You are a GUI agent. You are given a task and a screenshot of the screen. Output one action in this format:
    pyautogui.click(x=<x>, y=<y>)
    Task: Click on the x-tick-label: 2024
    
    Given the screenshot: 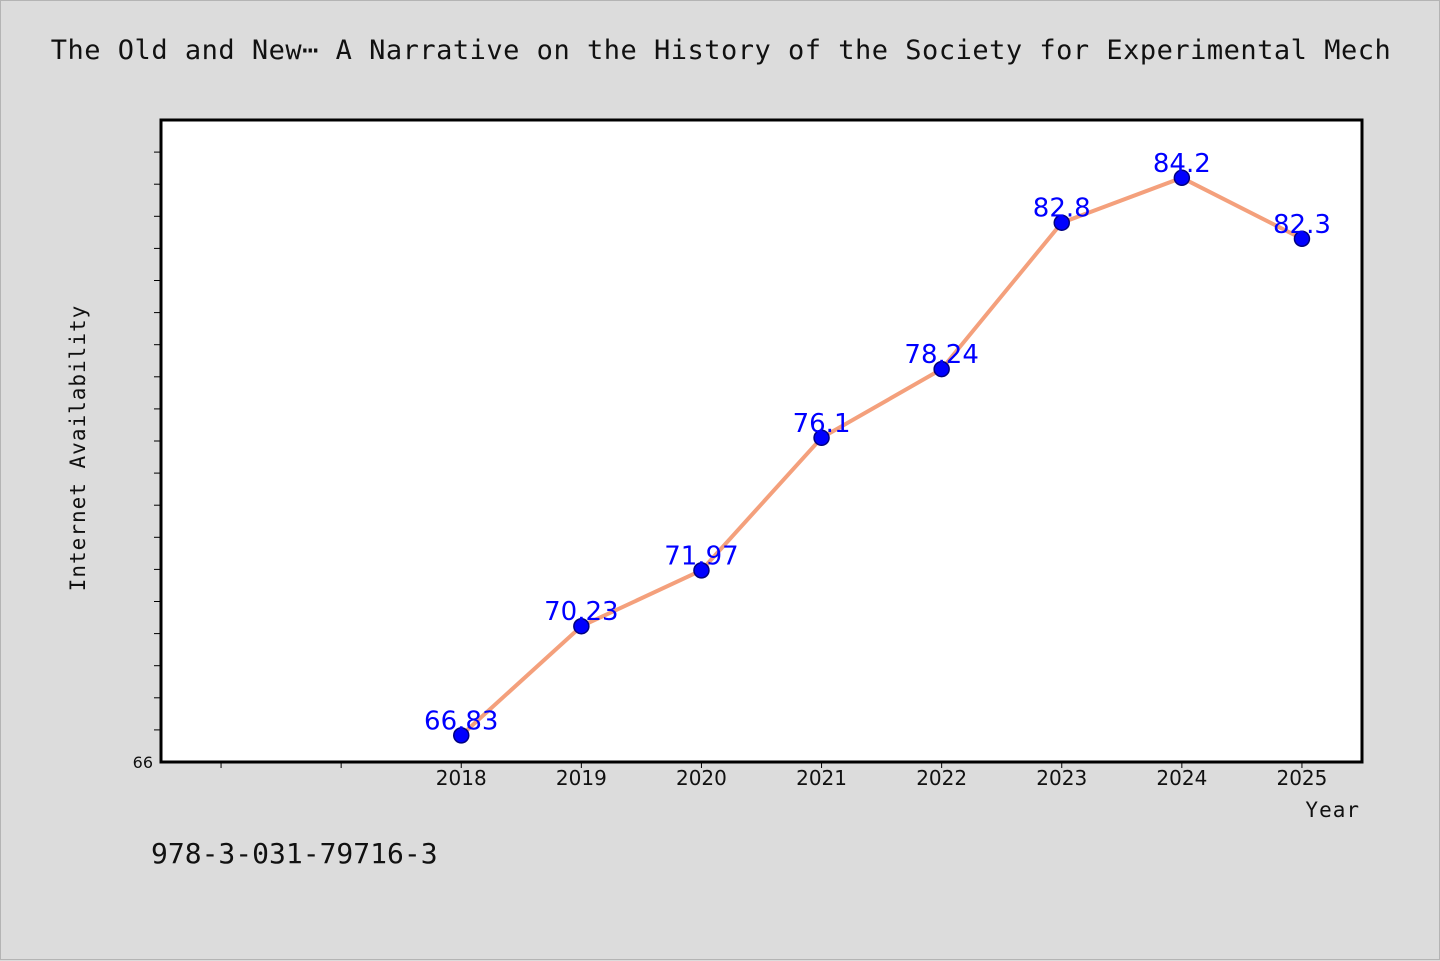 What is the action you would take?
    pyautogui.click(x=1181, y=778)
    